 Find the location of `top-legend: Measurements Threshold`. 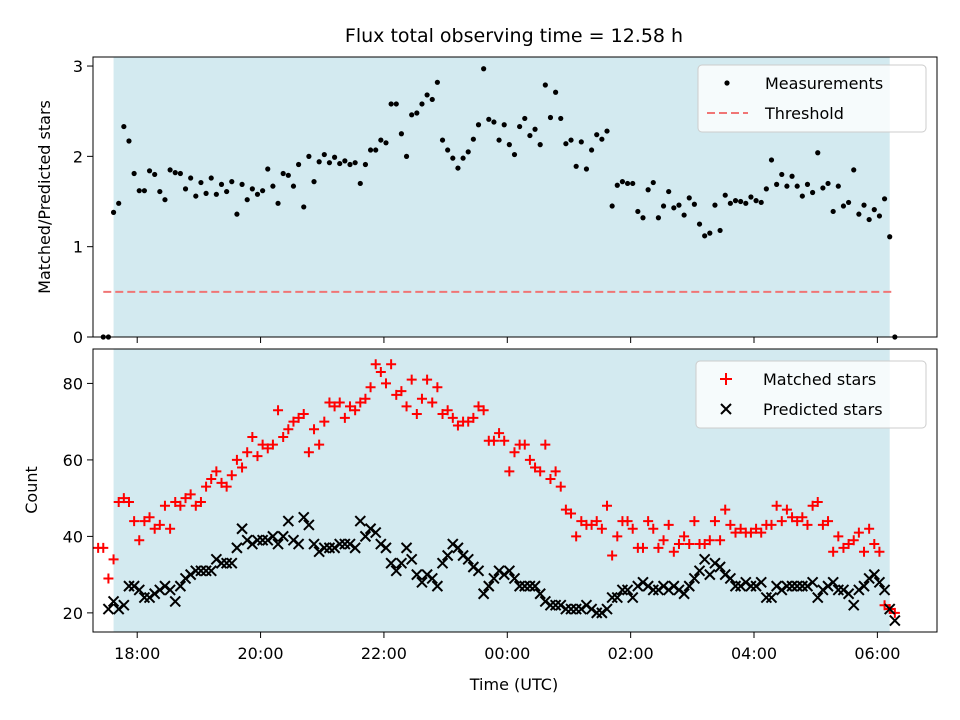

top-legend: Measurements Threshold is located at coordinates (812, 98).